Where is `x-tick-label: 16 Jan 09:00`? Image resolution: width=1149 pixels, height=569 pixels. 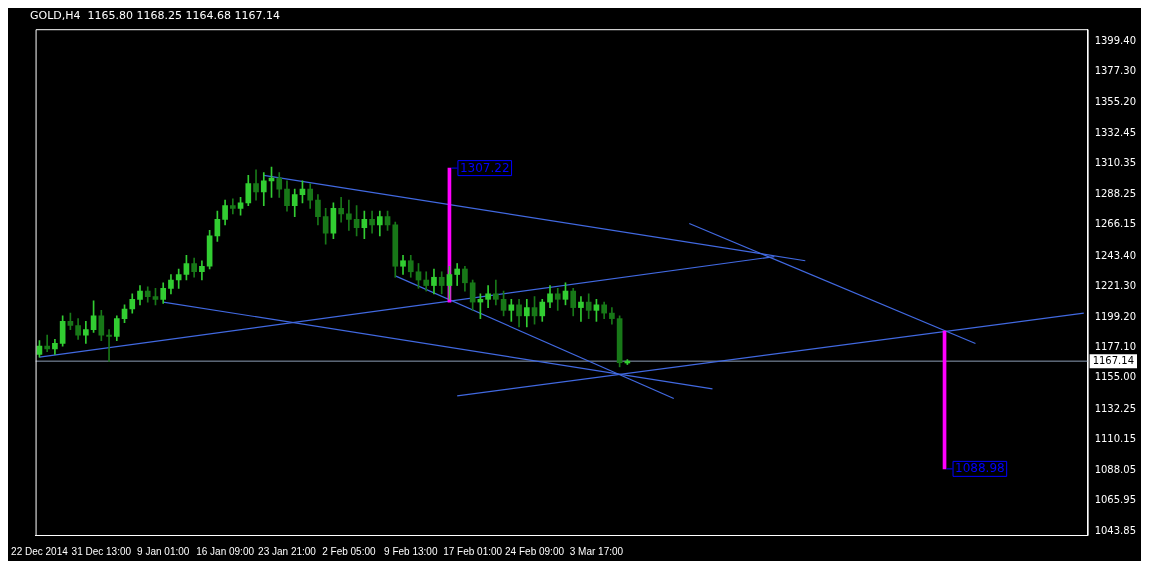 x-tick-label: 16 Jan 09:00 is located at coordinates (225, 551).